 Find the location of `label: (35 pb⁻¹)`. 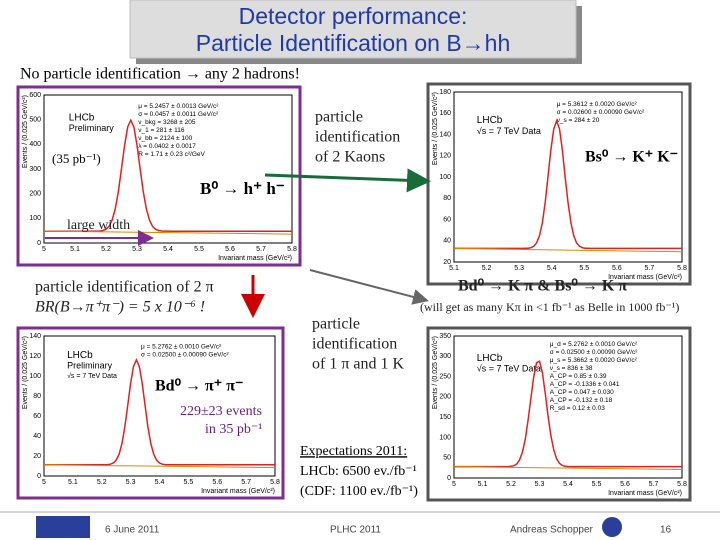

label: (35 pb⁻¹) is located at coordinates (76, 158).